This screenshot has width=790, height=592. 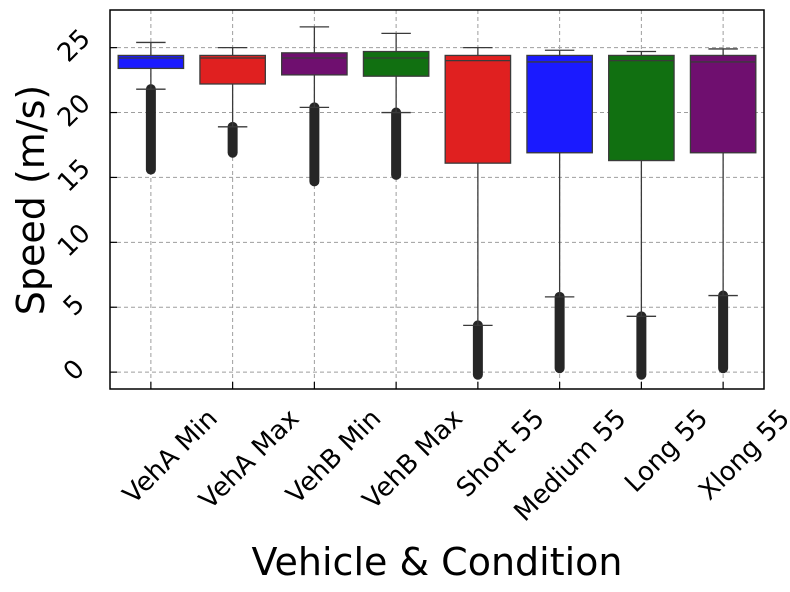 What do you see at coordinates (74, 175) in the screenshot?
I see `y-tick-label: 15` at bounding box center [74, 175].